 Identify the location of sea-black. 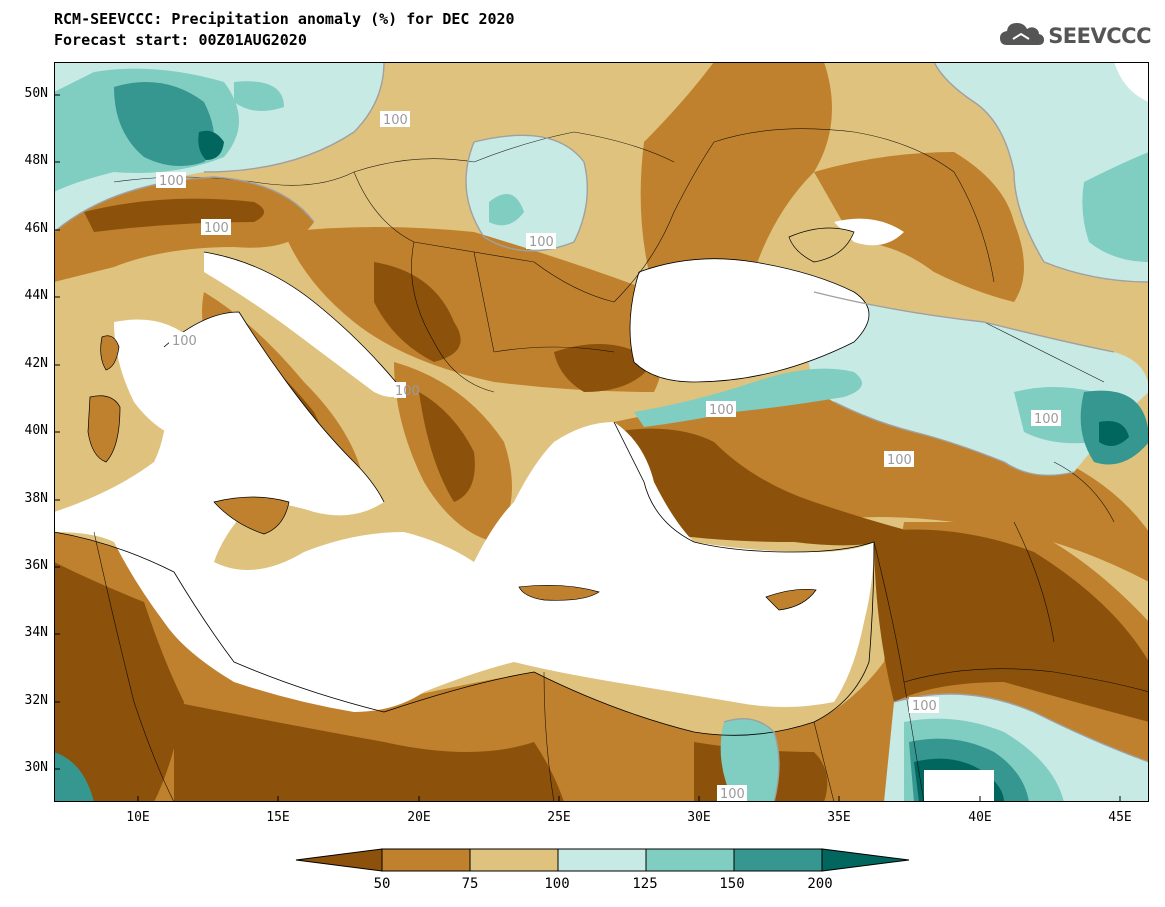
(749, 320).